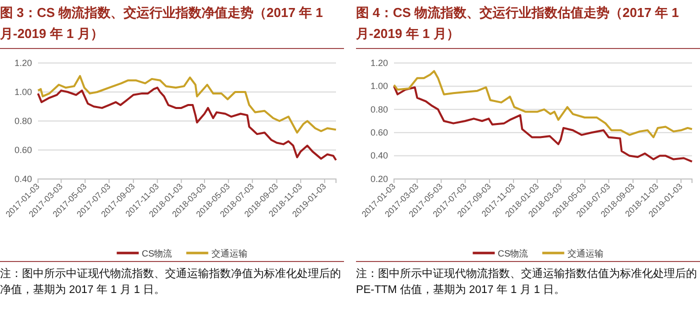 The width and height of the screenshot is (700, 325). What do you see at coordinates (172, 24) in the screenshot?
I see `chart-title: 图 3：CS 物流指数、交运行业指数净值走势（2017 年 1 月-2019 年 1 月）` at bounding box center [172, 24].